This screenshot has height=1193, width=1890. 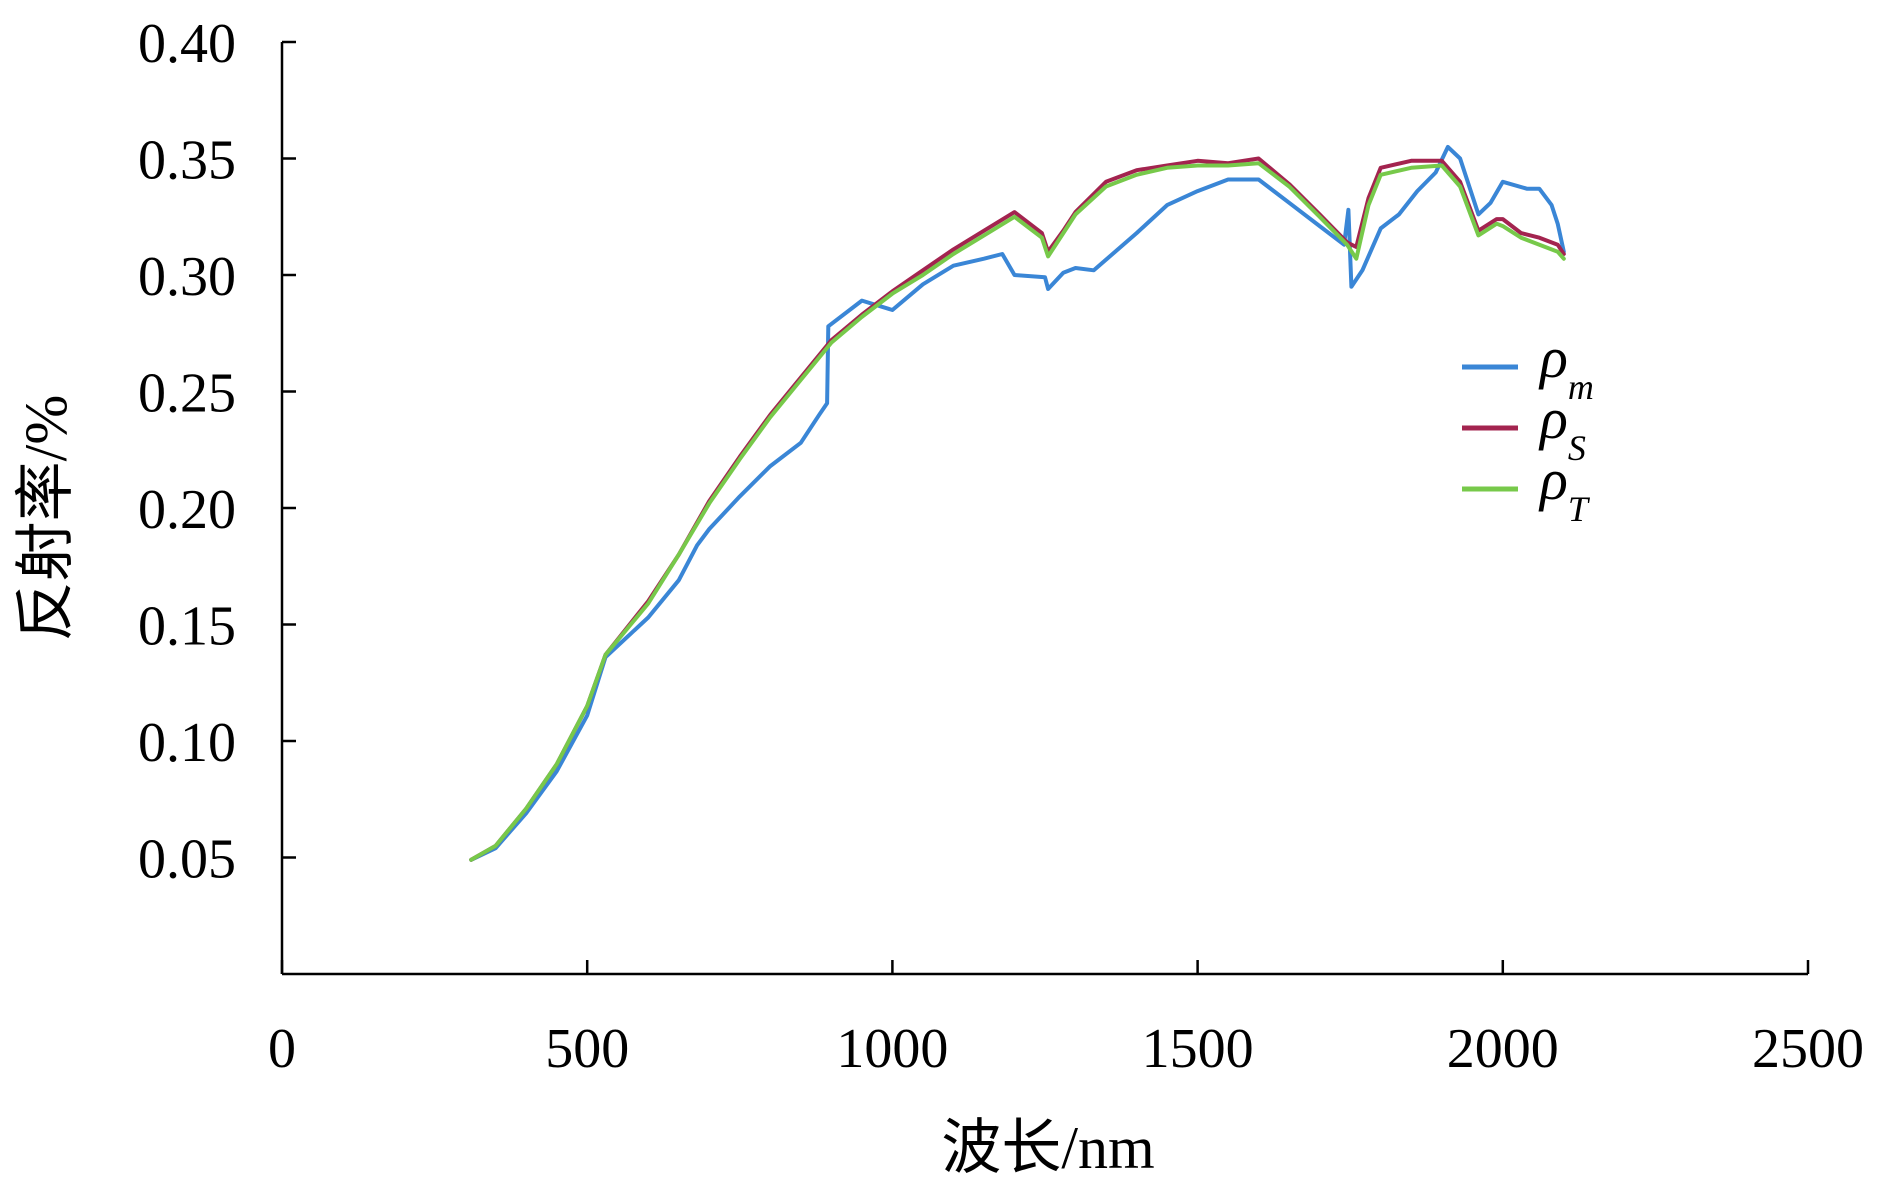 I want to click on y-tick-label: 0.35, so click(x=187, y=161).